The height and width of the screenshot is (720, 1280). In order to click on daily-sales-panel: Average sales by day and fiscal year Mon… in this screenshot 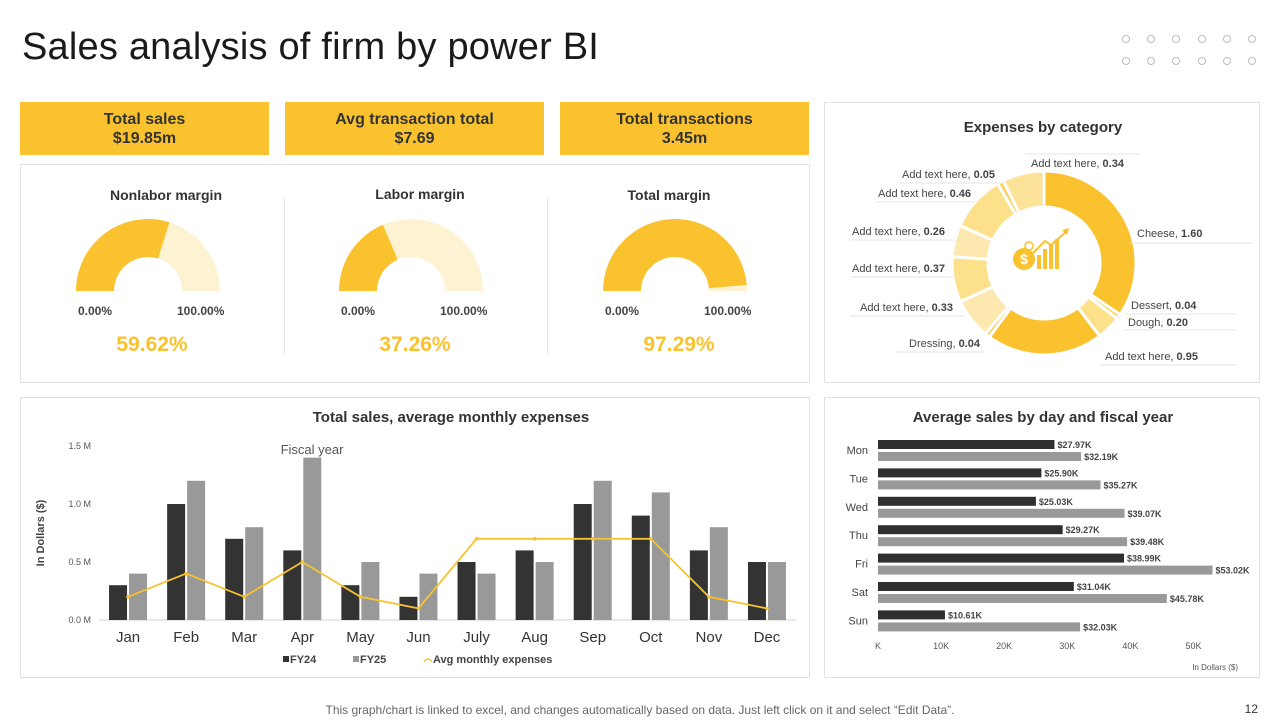, I will do `click(1042, 537)`.